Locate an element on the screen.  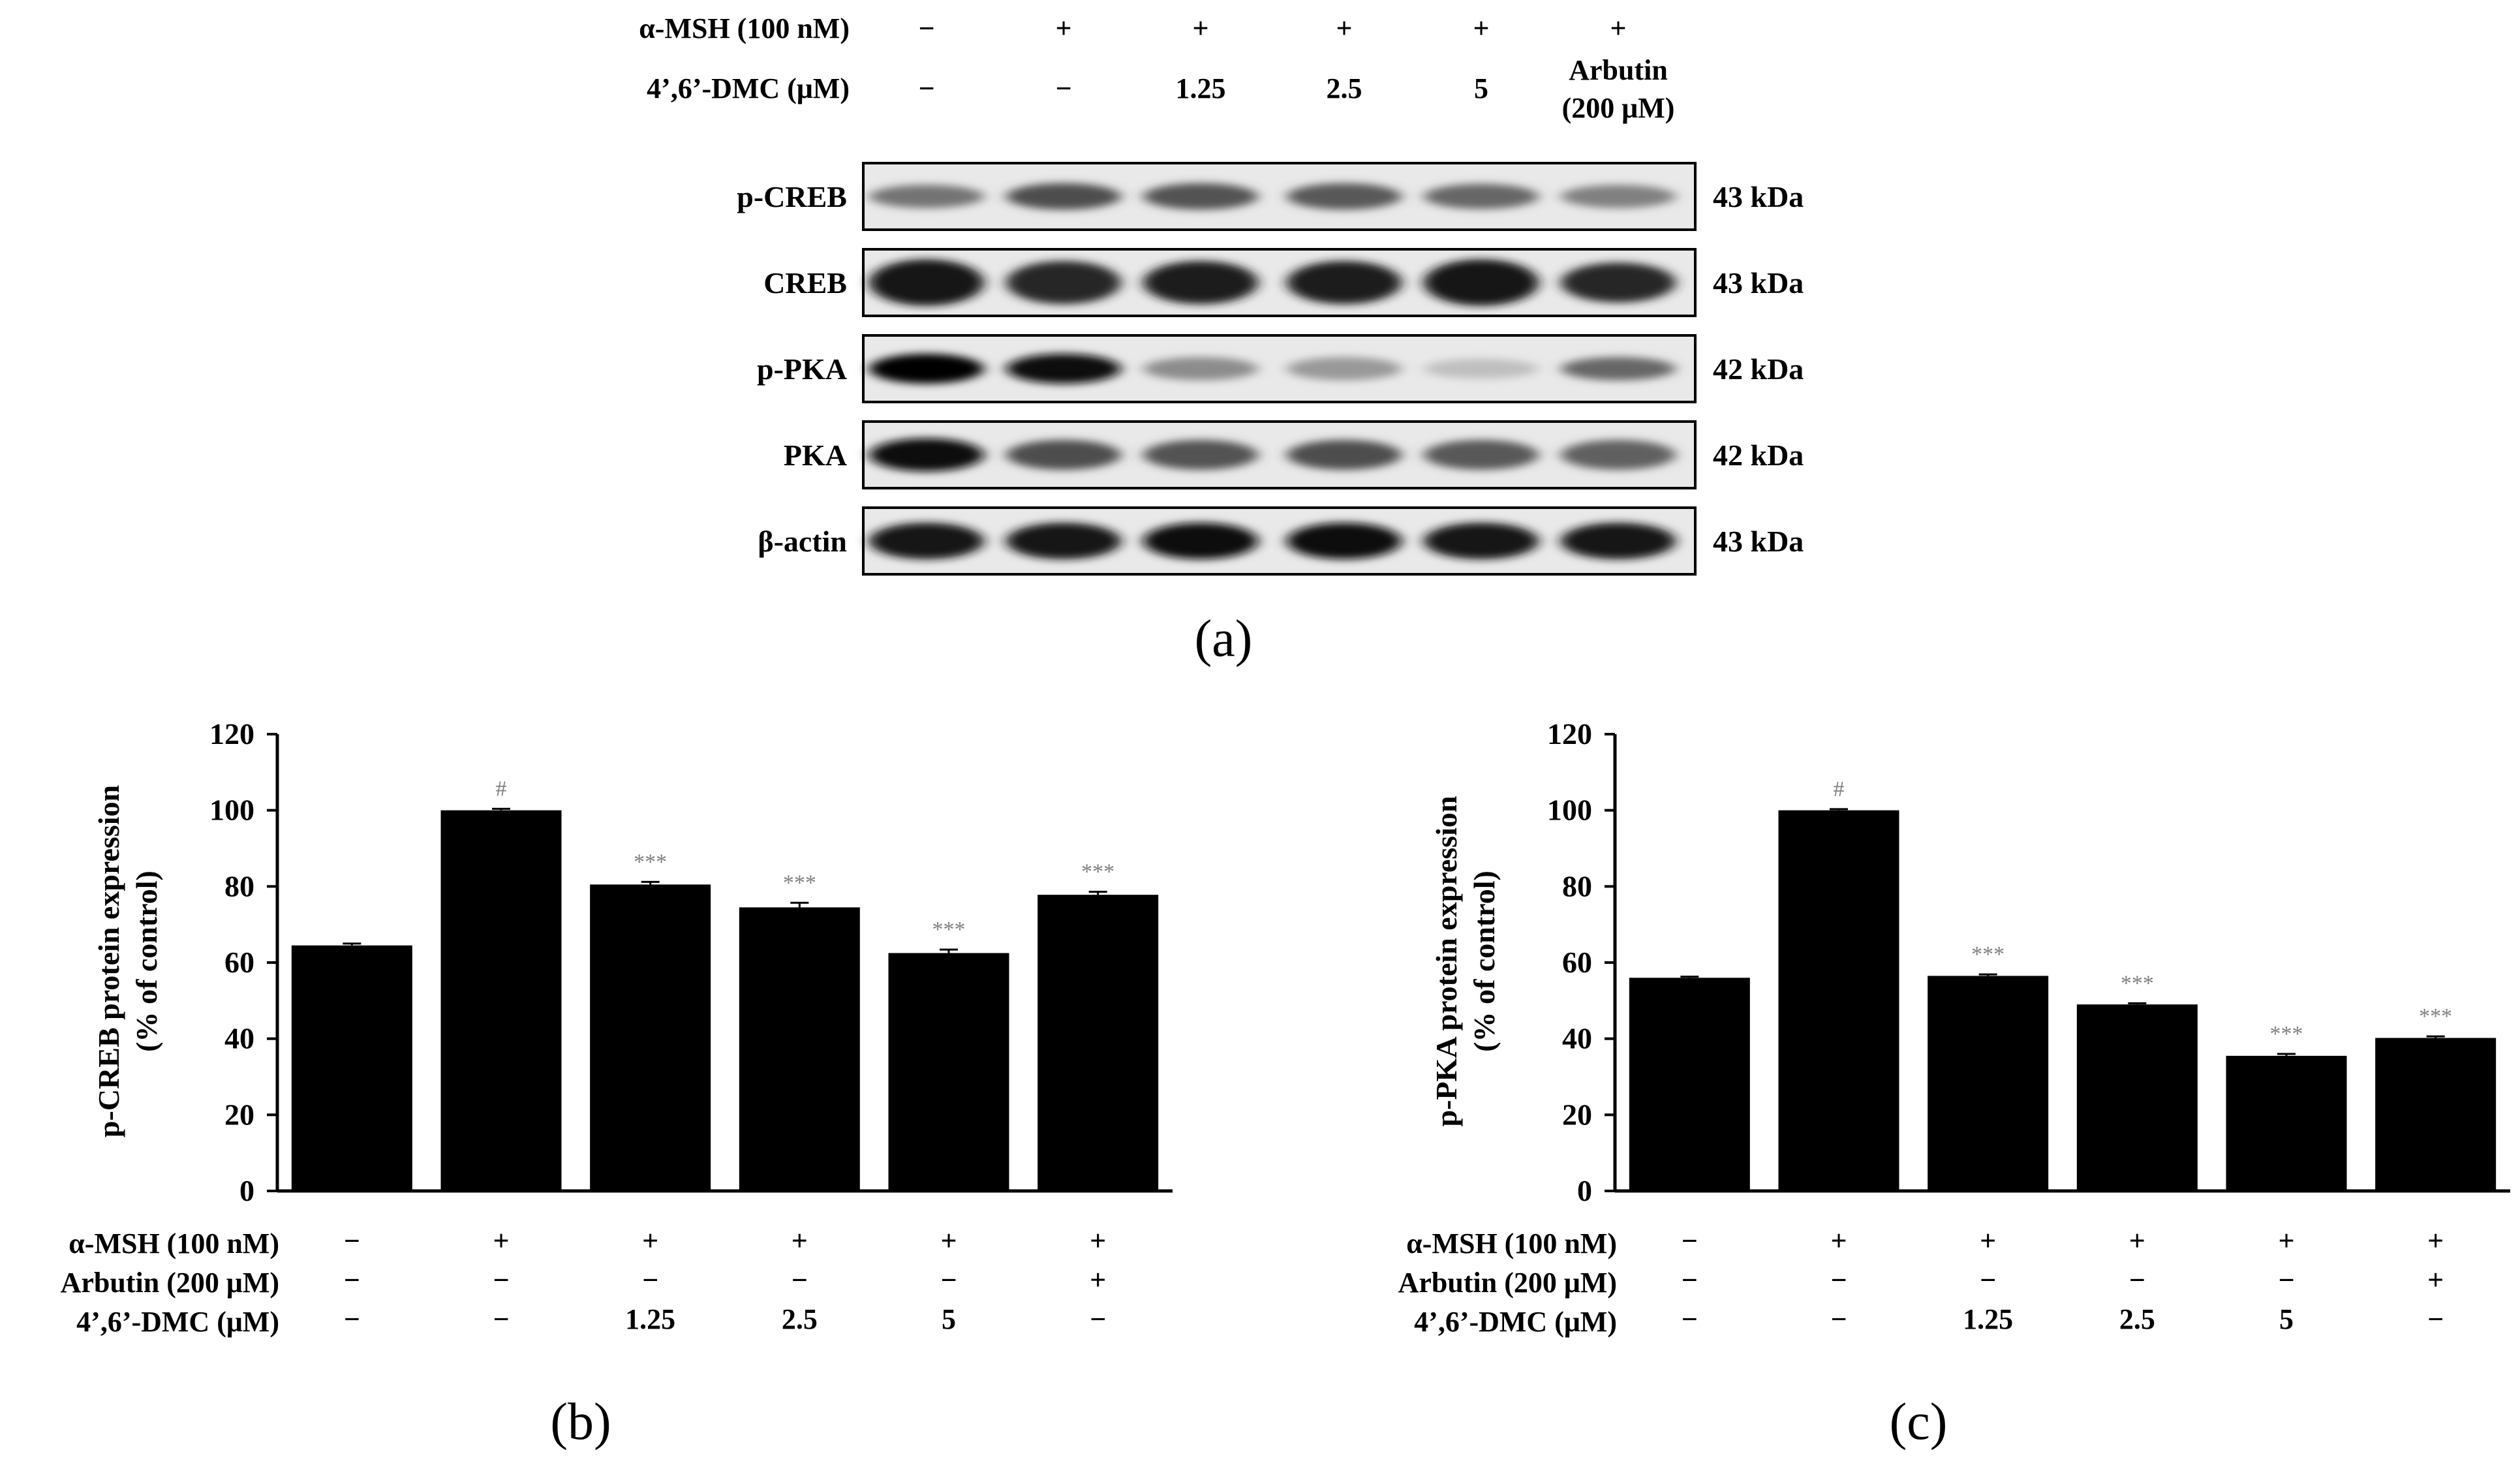
blot-protein-label: PKA is located at coordinates (816, 455).